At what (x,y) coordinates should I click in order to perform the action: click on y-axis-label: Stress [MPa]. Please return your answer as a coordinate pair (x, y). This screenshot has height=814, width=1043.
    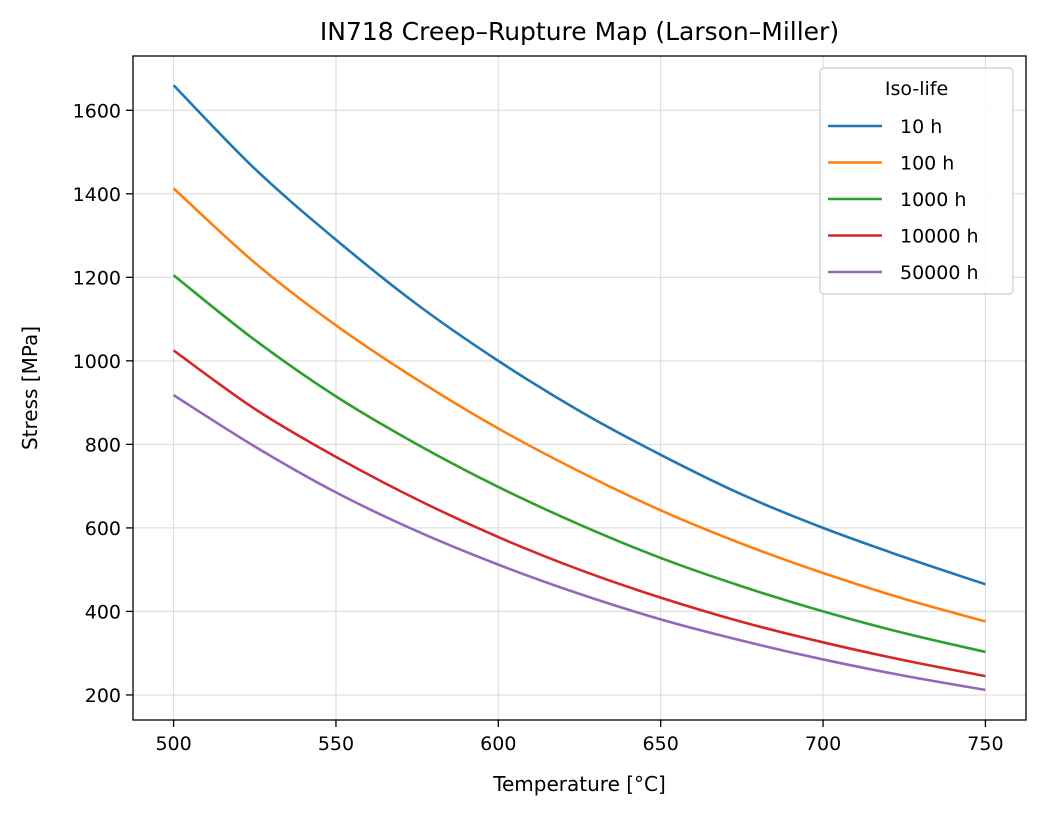
    Looking at the image, I should click on (30, 388).